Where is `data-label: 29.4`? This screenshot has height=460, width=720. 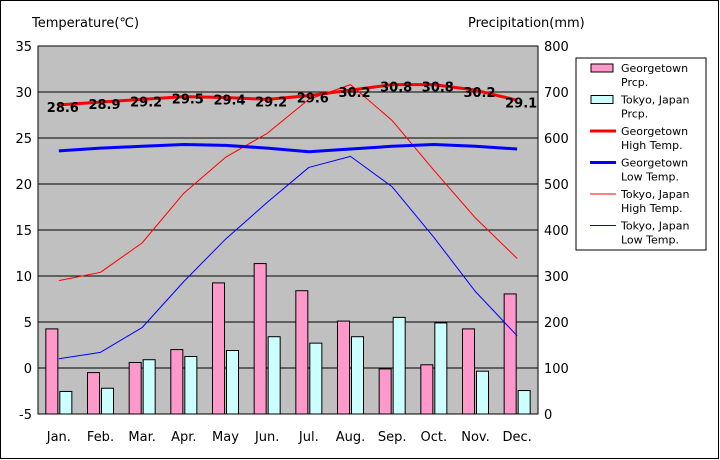 data-label: 29.4 is located at coordinates (229, 101).